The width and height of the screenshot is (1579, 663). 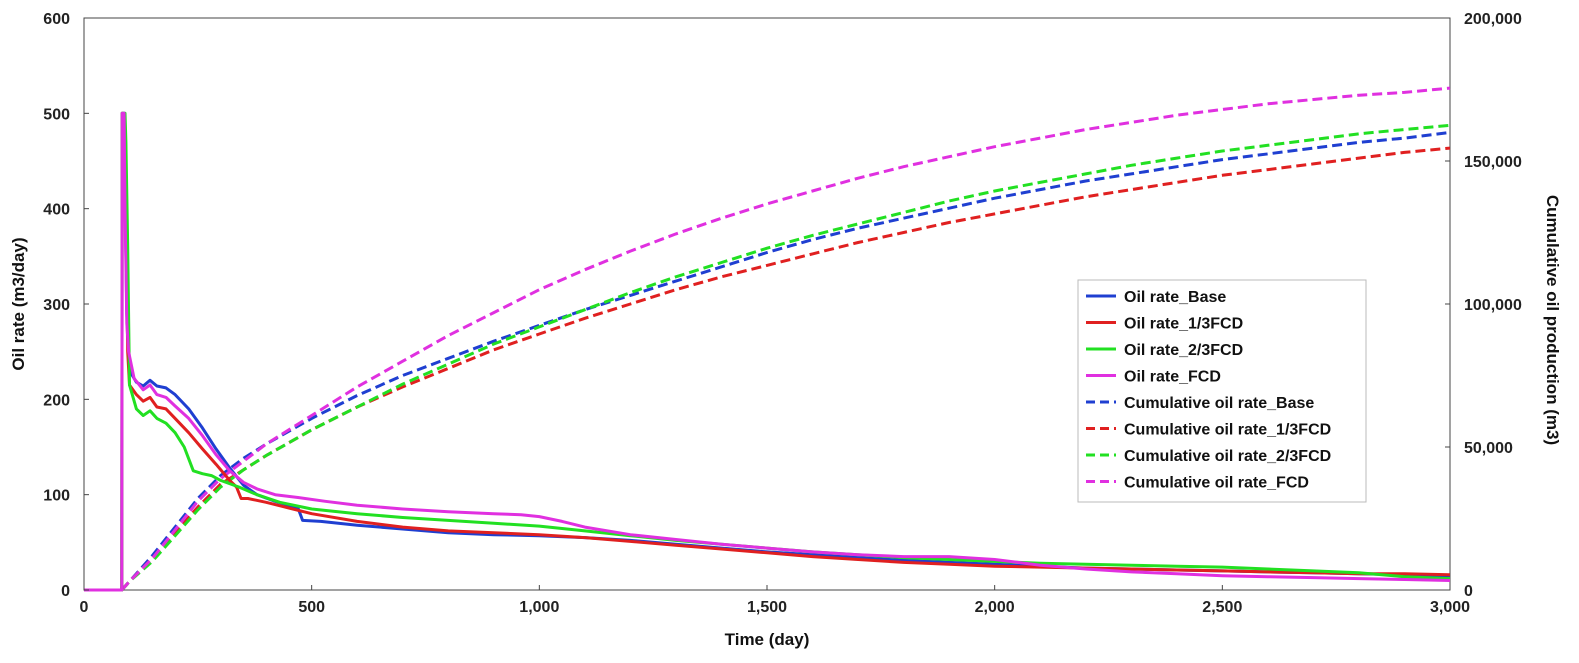 What do you see at coordinates (56, 400) in the screenshot?
I see `y-tick-label: 200` at bounding box center [56, 400].